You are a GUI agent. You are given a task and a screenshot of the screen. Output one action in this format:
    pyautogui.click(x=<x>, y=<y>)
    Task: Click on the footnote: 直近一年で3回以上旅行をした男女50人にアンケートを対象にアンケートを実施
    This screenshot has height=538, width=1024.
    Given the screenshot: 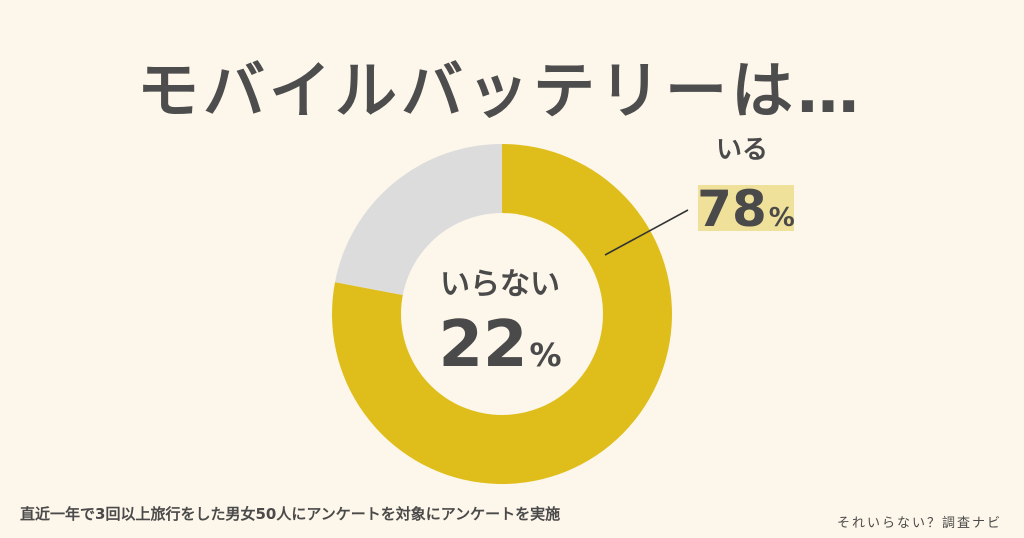 What is the action you would take?
    pyautogui.click(x=290, y=514)
    